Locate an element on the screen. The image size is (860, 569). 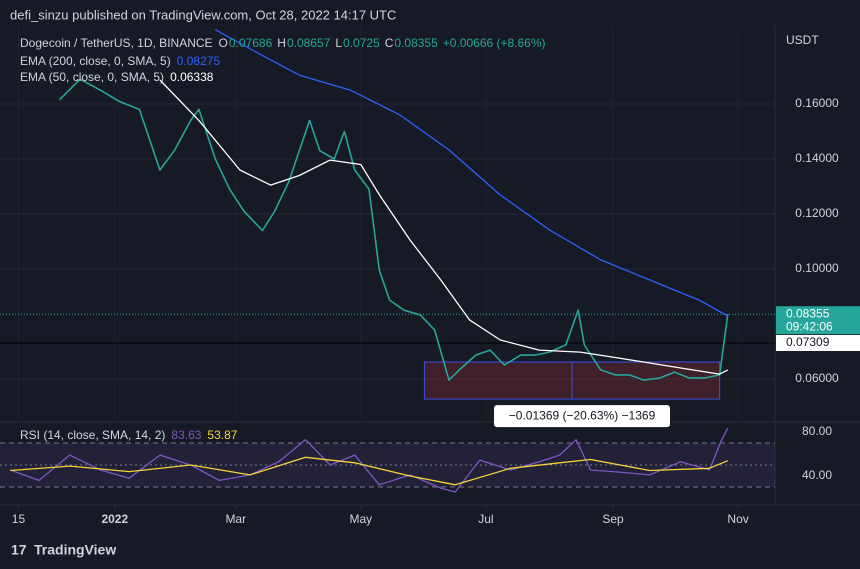
change: +0.00666 (+8.66%) is located at coordinates (494, 43).